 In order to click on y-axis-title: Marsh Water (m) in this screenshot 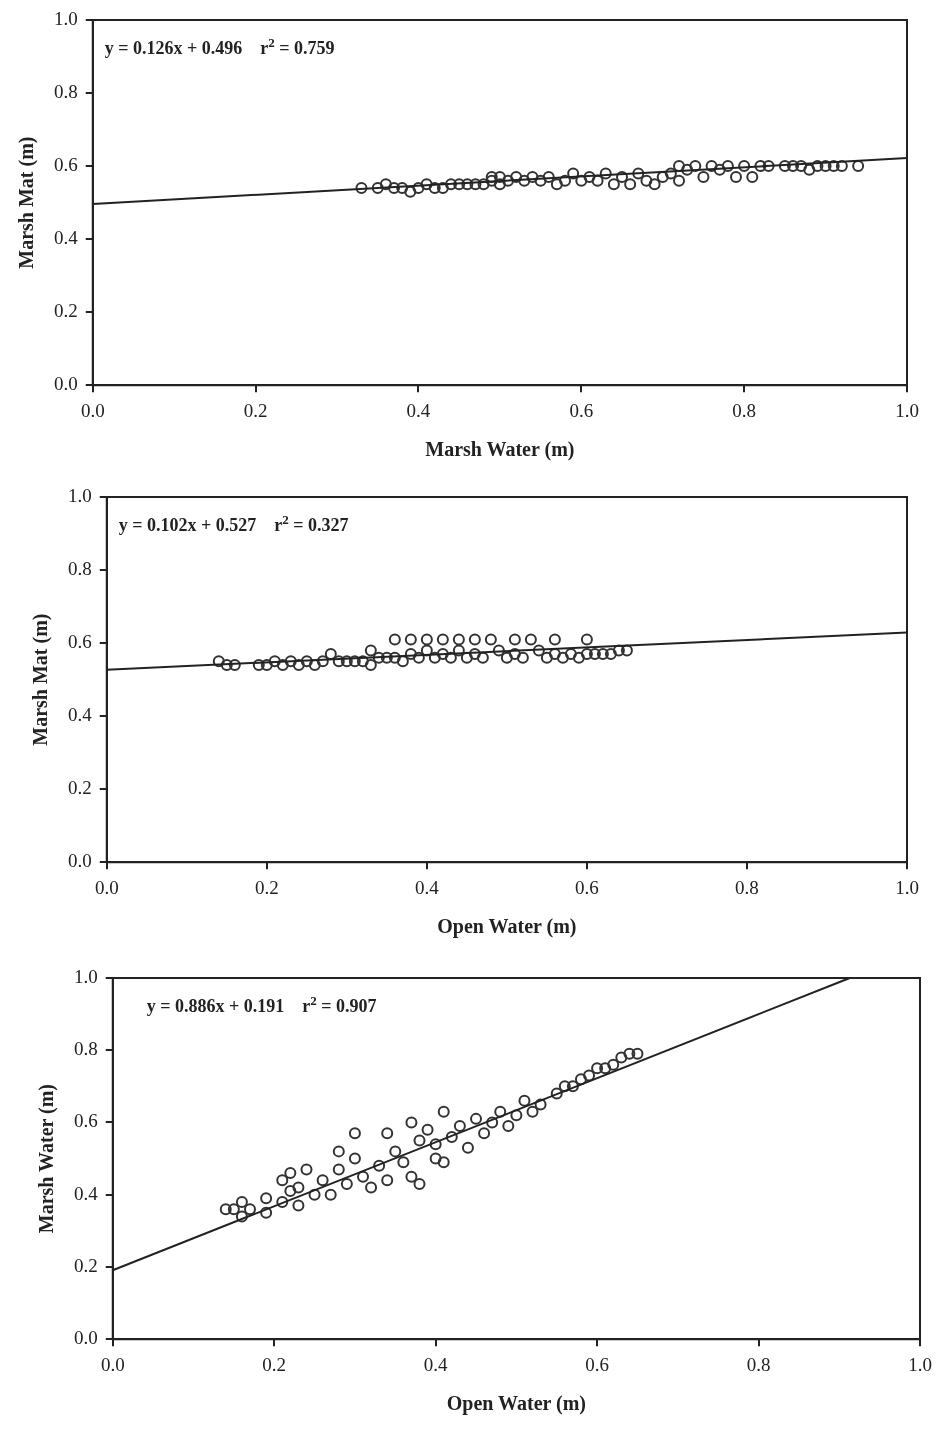, I will do `click(47, 1158)`.